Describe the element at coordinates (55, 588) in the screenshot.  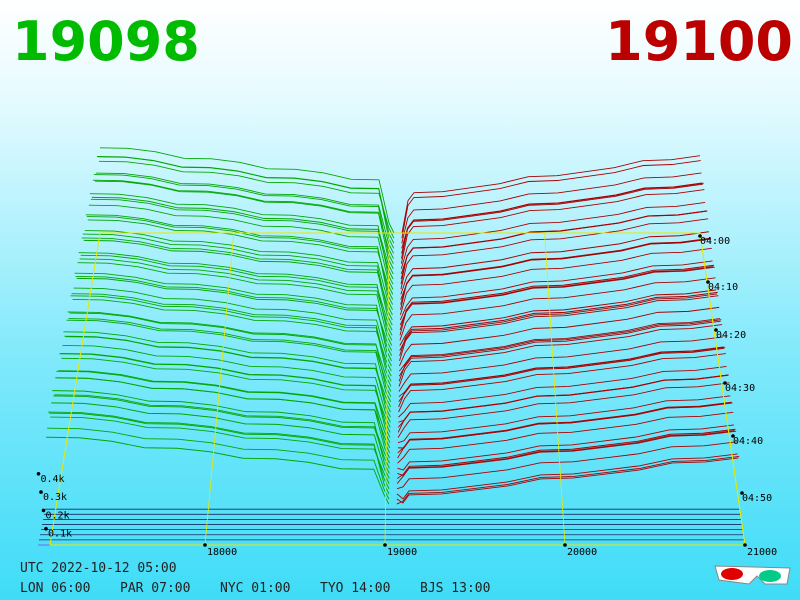
I see `zone-clock: LON 06:00` at that location.